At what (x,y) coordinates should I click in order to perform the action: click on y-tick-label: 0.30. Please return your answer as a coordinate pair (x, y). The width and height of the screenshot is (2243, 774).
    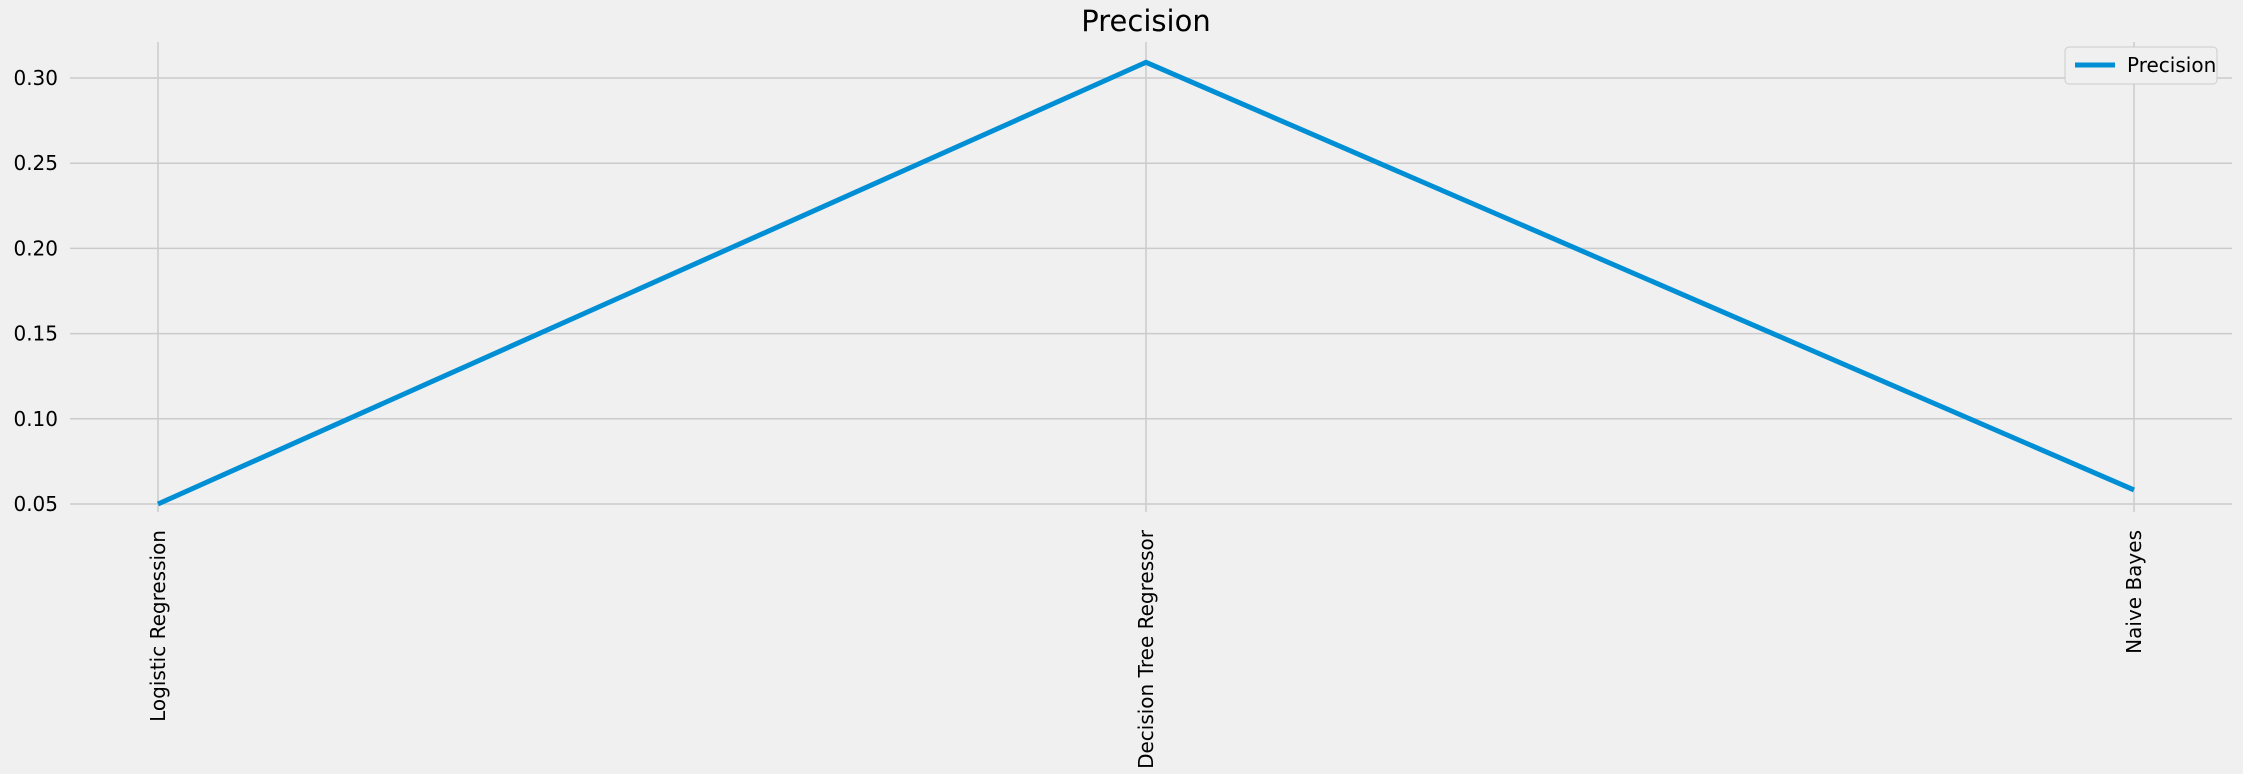
    Looking at the image, I should click on (35, 78).